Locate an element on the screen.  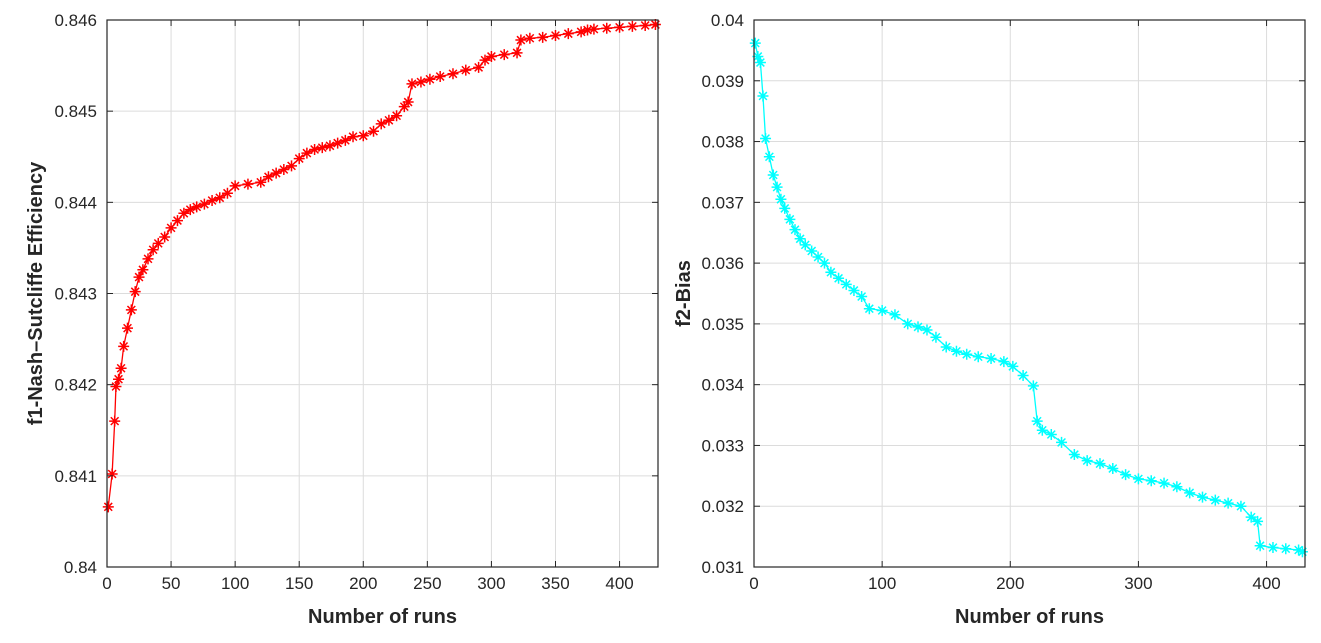
y-tick-label: 0.034 is located at coordinates (722, 385).